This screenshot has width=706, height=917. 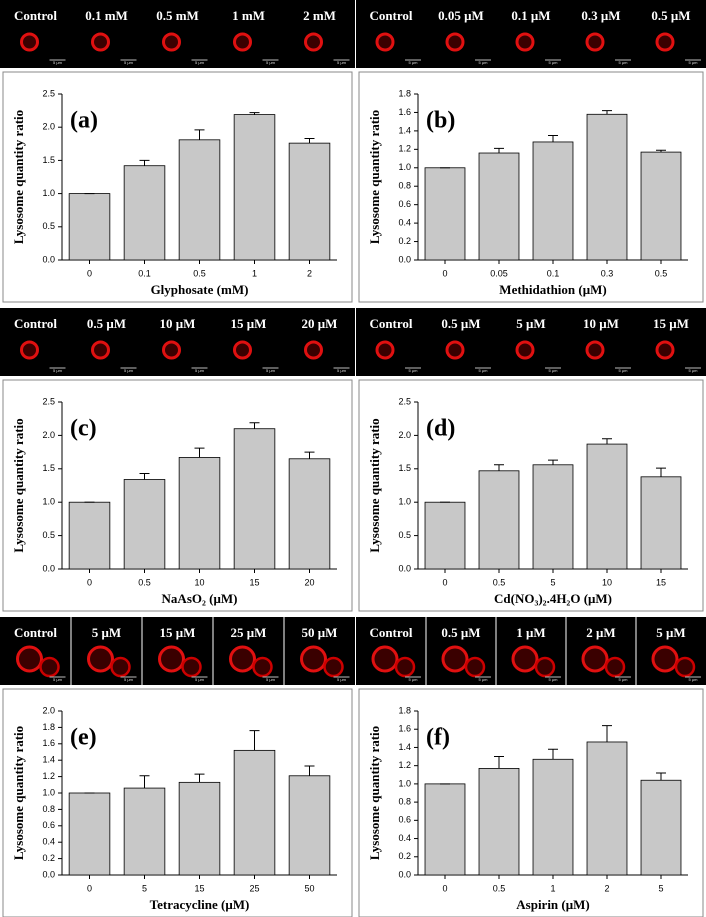 I want to click on x-tick-label: 15, so click(x=199, y=888).